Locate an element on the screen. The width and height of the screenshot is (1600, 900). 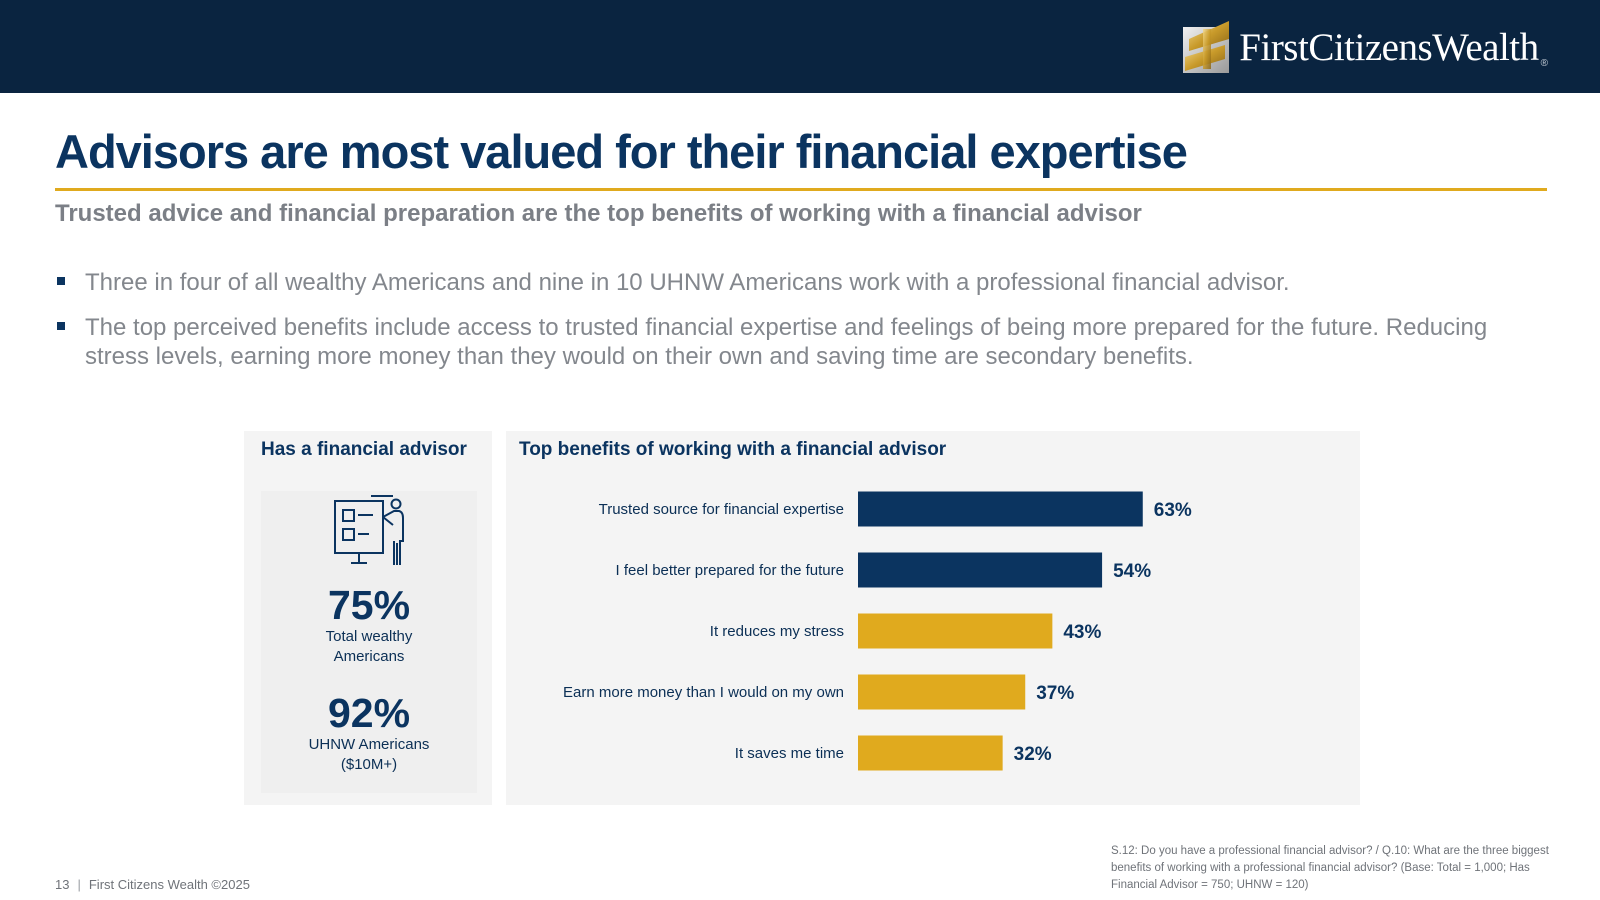
stat-label-line: Total wealthy is located at coordinates (369, 636).